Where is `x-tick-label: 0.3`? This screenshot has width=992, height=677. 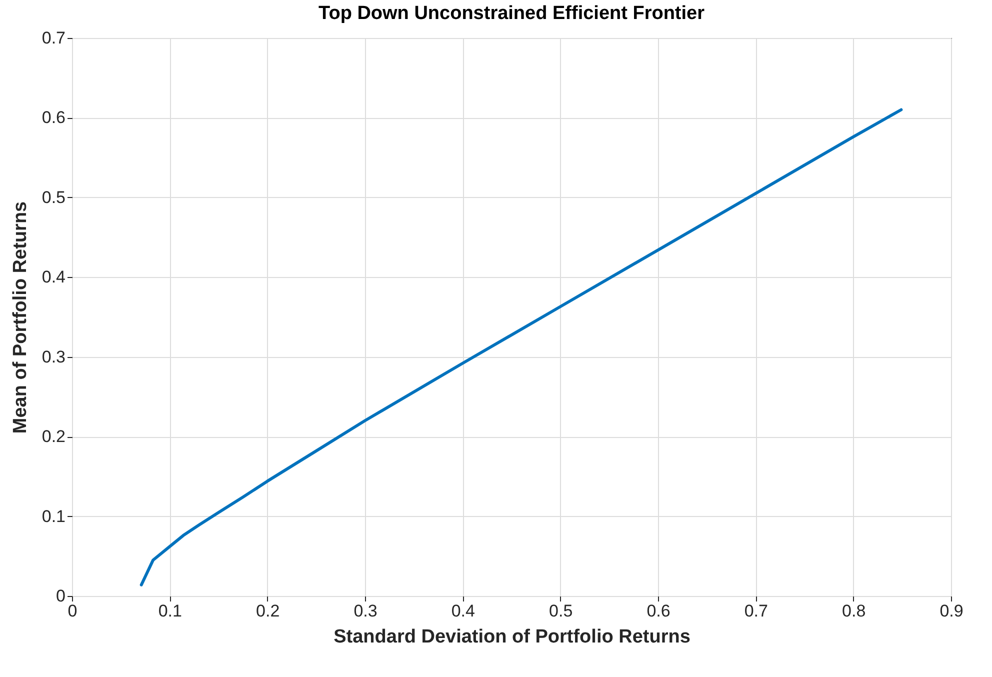
x-tick-label: 0.3 is located at coordinates (366, 611).